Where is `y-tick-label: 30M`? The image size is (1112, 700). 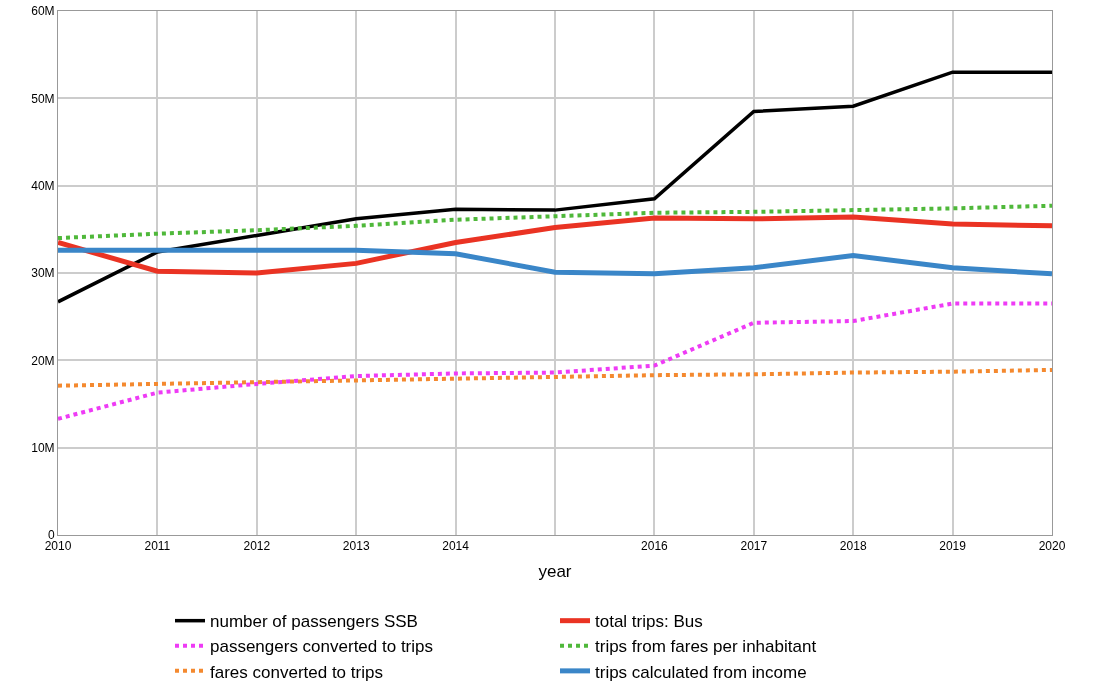
y-tick-label: 30M is located at coordinates (43, 273).